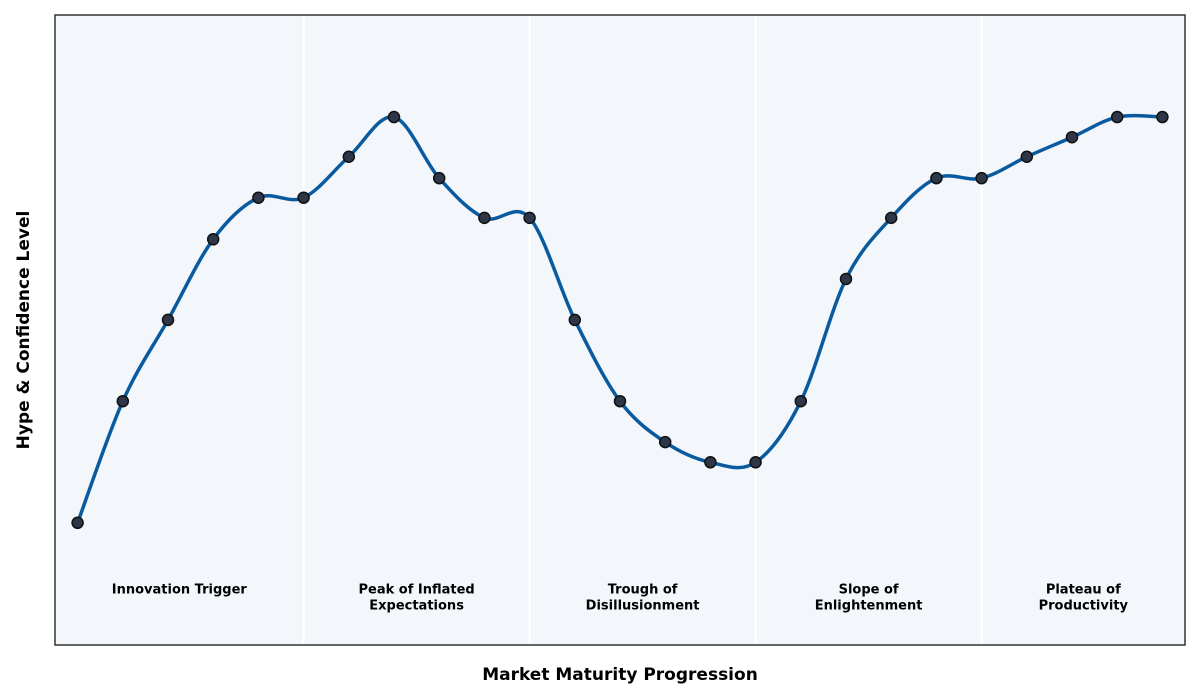  Describe the element at coordinates (643, 590) in the screenshot. I see `phase-label: Trough of` at that location.